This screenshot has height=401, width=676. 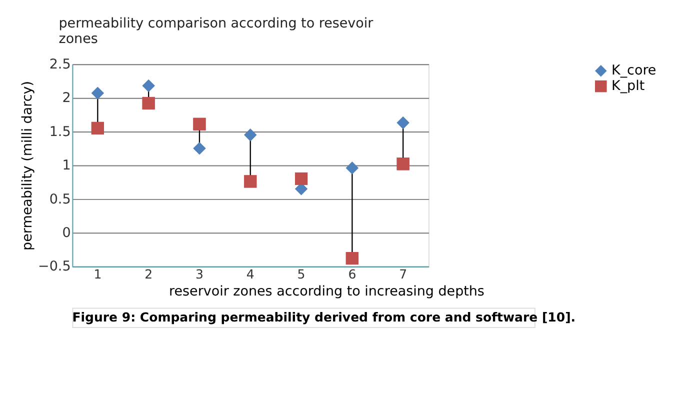 What do you see at coordinates (326, 292) in the screenshot?
I see `x-axis-title: reservoir zones according to increasing depths` at bounding box center [326, 292].